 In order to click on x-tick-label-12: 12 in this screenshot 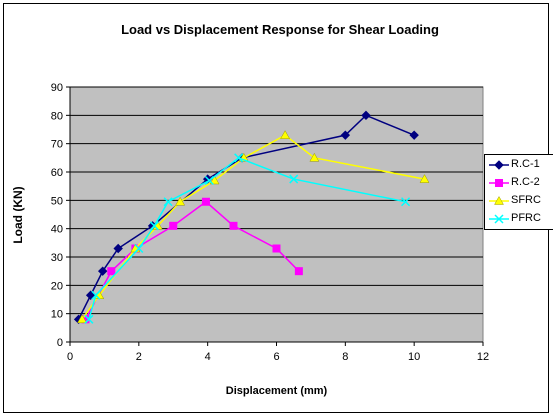, I will do `click(483, 357)`.